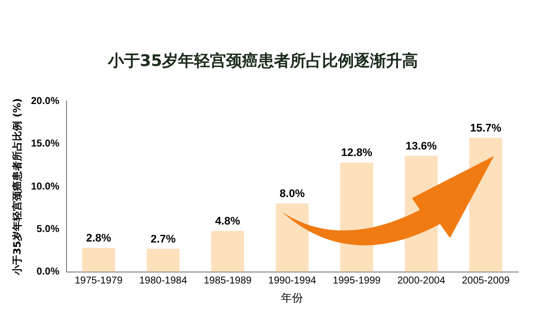 This screenshot has height=311, width=543. I want to click on chart-title: 小于35岁年轻宫颈癌患者所占比例逐渐升高, so click(262, 60).